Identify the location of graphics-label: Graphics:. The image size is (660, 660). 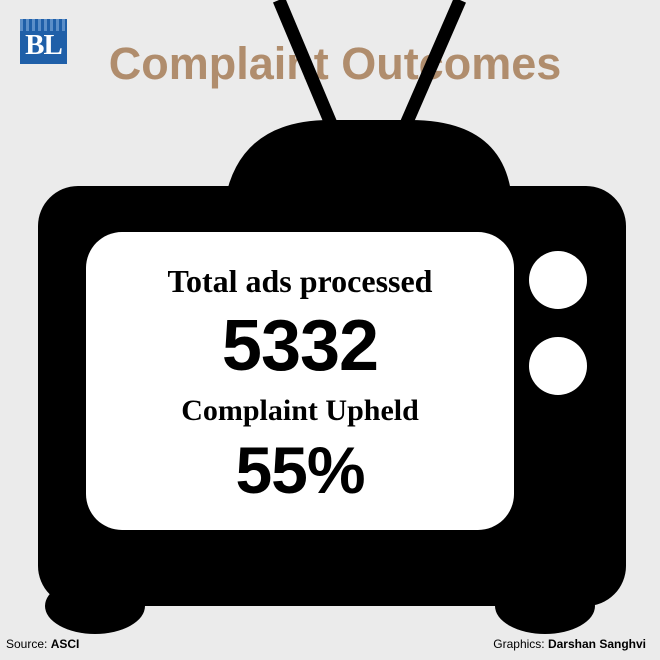
(519, 644).